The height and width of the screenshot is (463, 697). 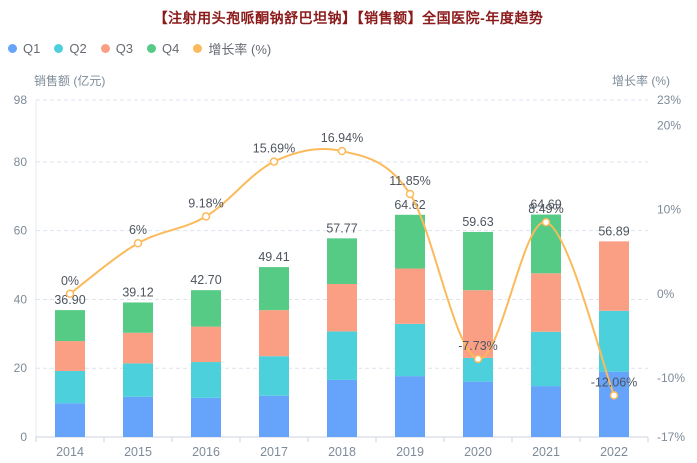 I want to click on growth-label-2018: 16.94%, so click(x=342, y=138).